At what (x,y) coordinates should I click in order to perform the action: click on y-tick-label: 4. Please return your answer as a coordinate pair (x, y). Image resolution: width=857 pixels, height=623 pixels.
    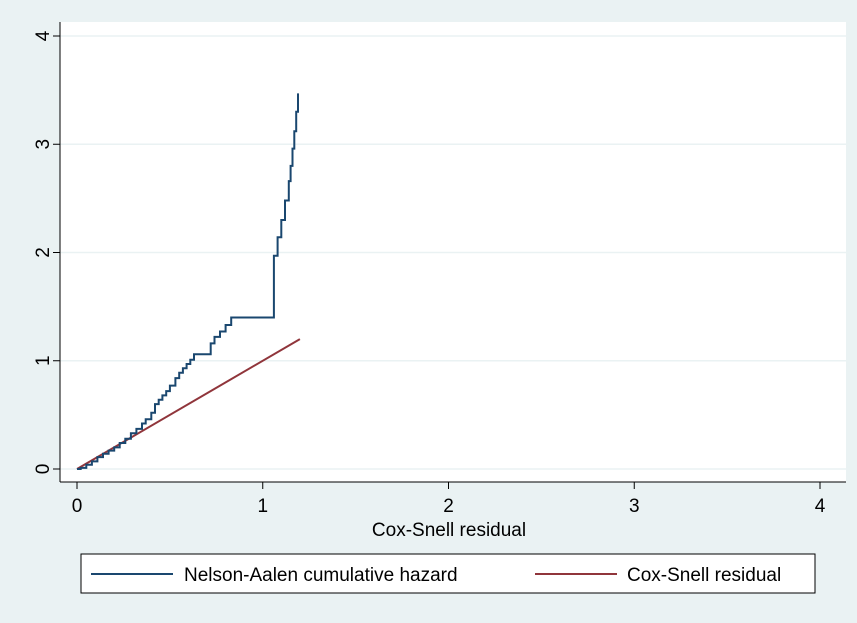
    Looking at the image, I should click on (43, 35).